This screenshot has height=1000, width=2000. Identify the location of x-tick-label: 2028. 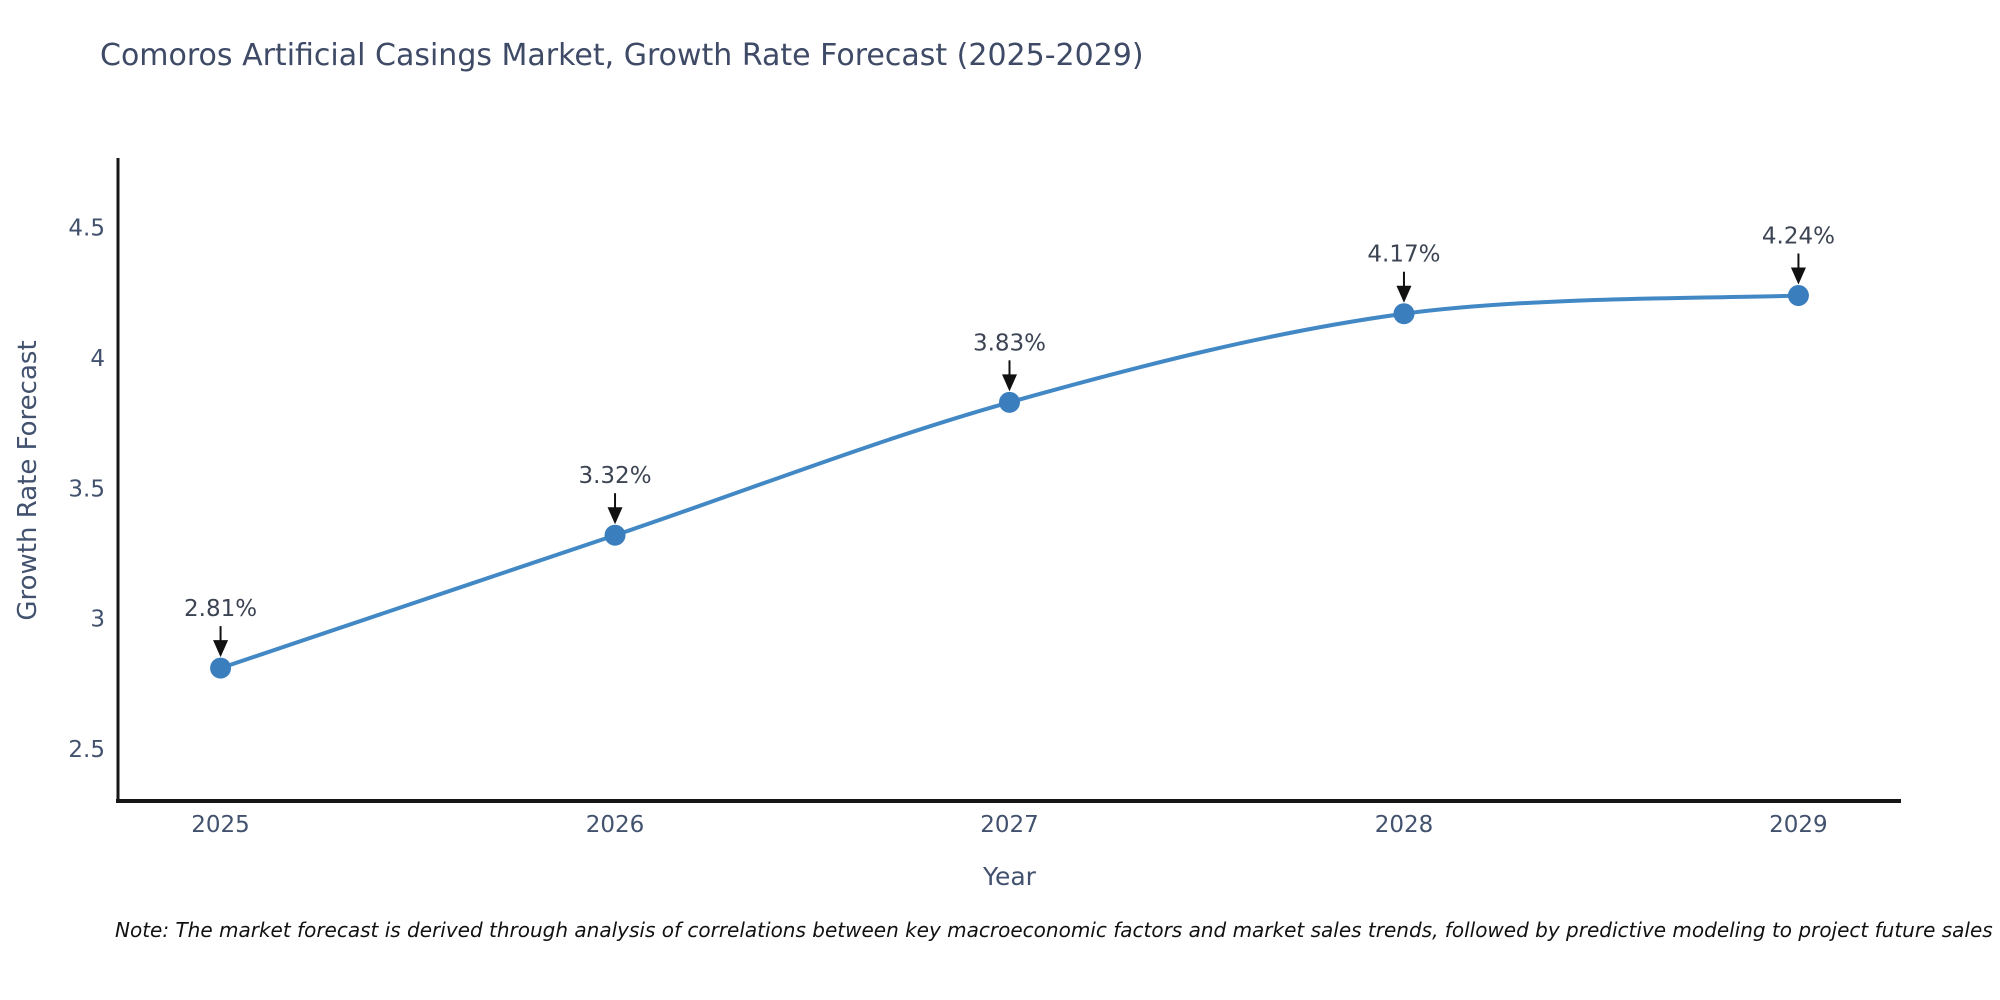
(1404, 825).